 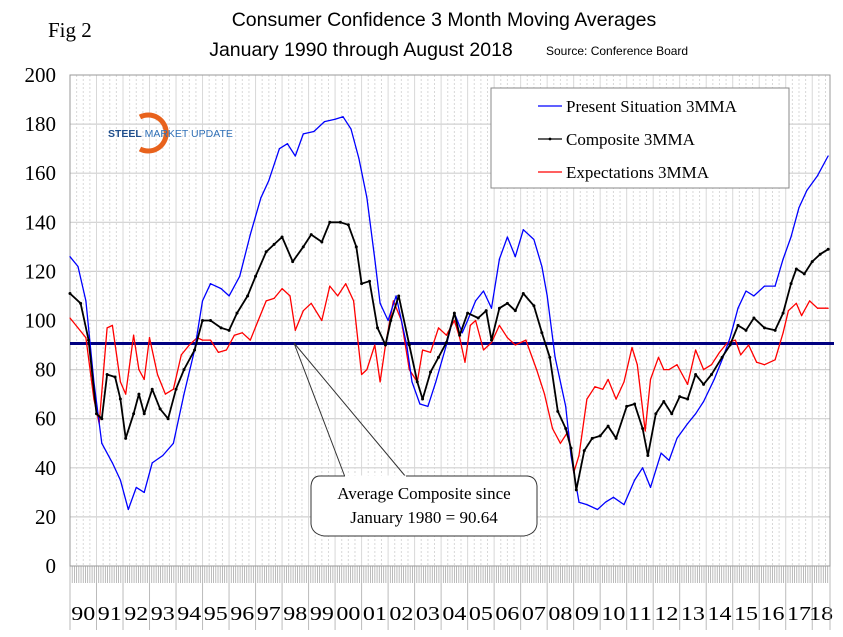 What do you see at coordinates (534, 614) in the screenshot?
I see `x-tick-label: 07` at bounding box center [534, 614].